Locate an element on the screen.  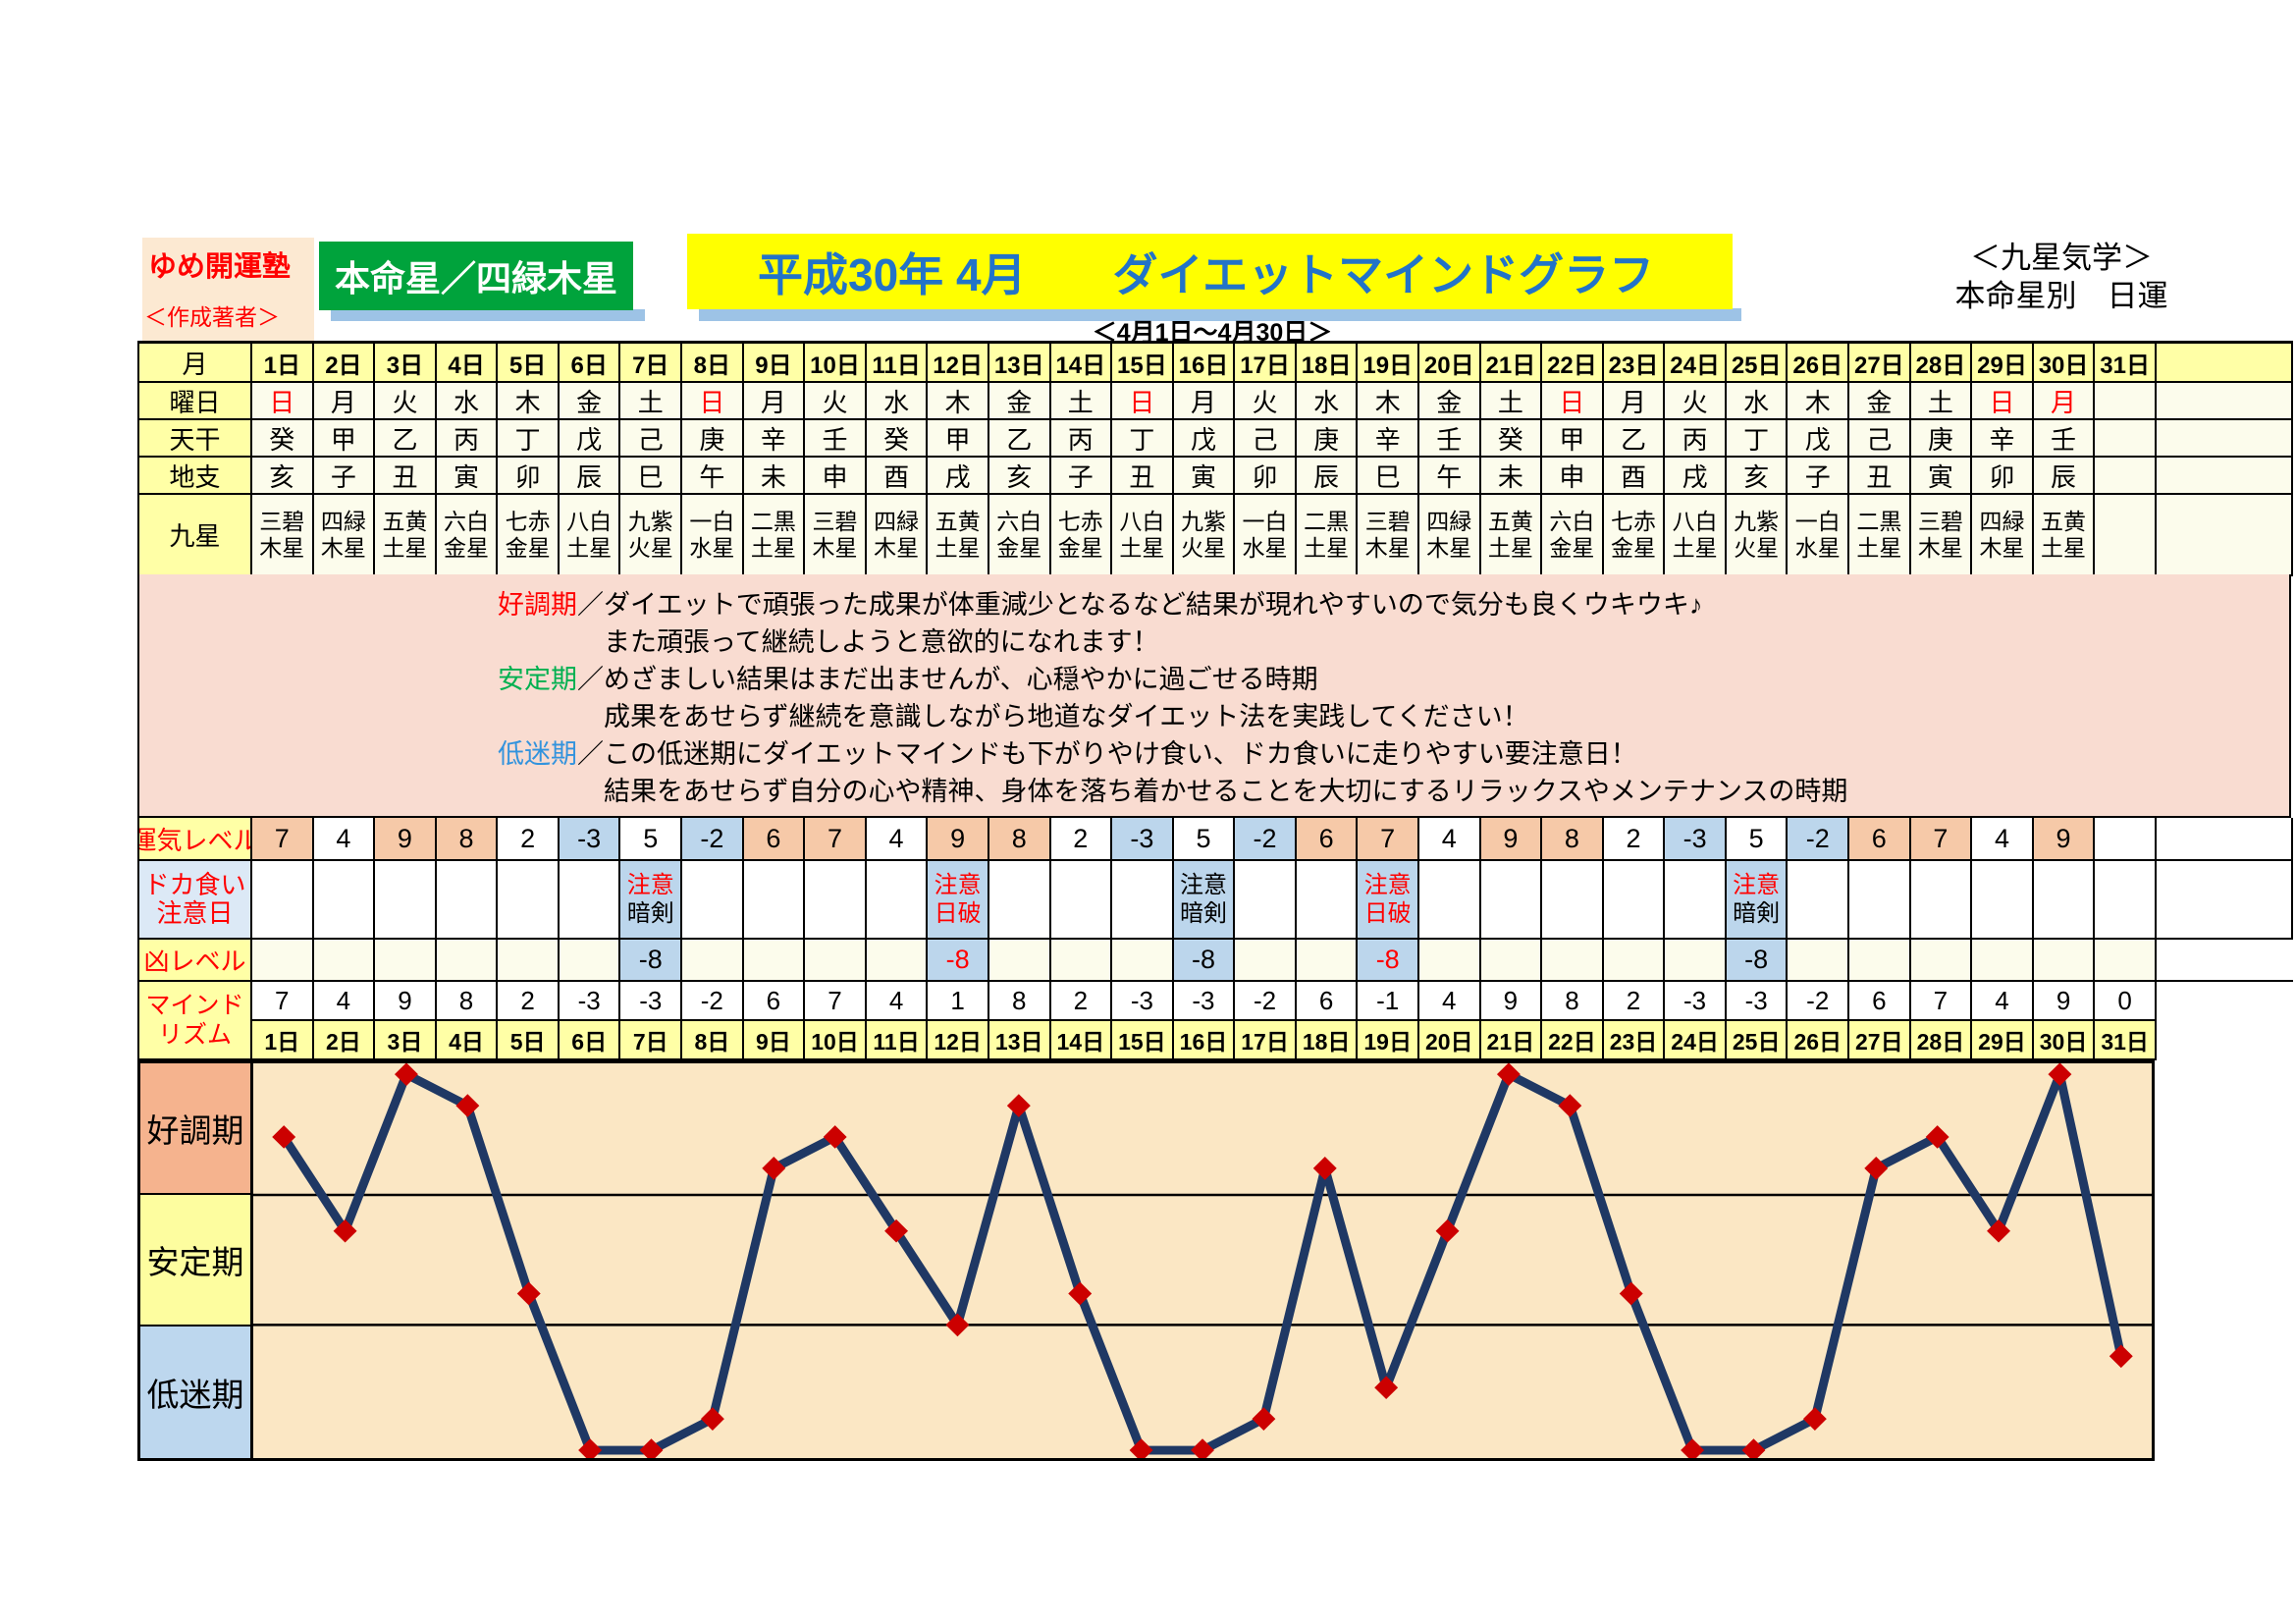
branch-cell: 子 is located at coordinates (1081, 475).